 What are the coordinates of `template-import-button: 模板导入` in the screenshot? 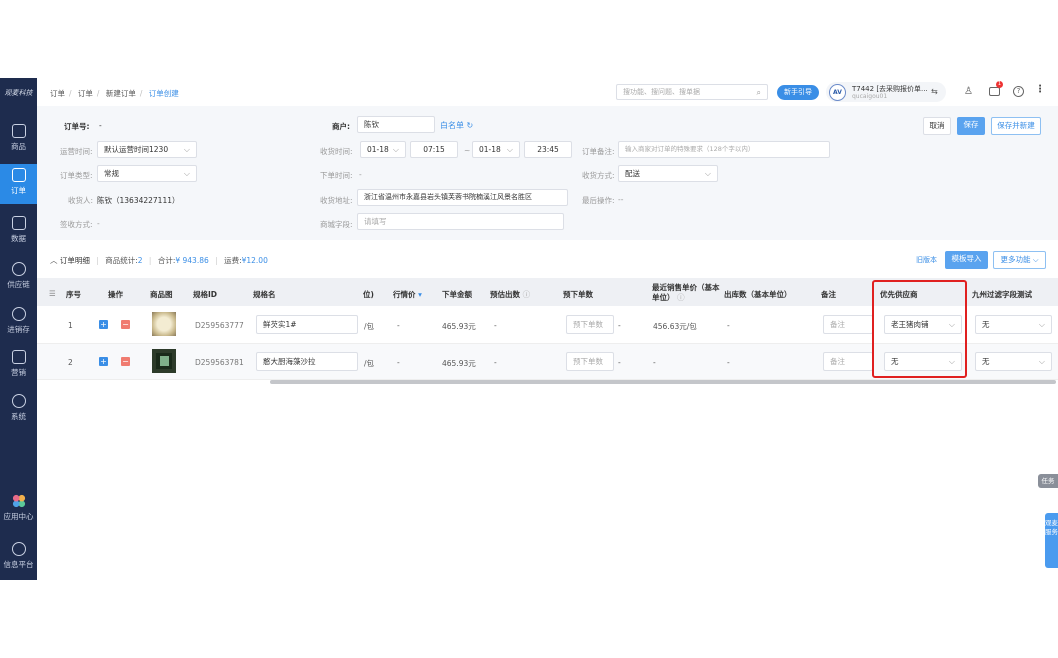 It's located at (966, 260).